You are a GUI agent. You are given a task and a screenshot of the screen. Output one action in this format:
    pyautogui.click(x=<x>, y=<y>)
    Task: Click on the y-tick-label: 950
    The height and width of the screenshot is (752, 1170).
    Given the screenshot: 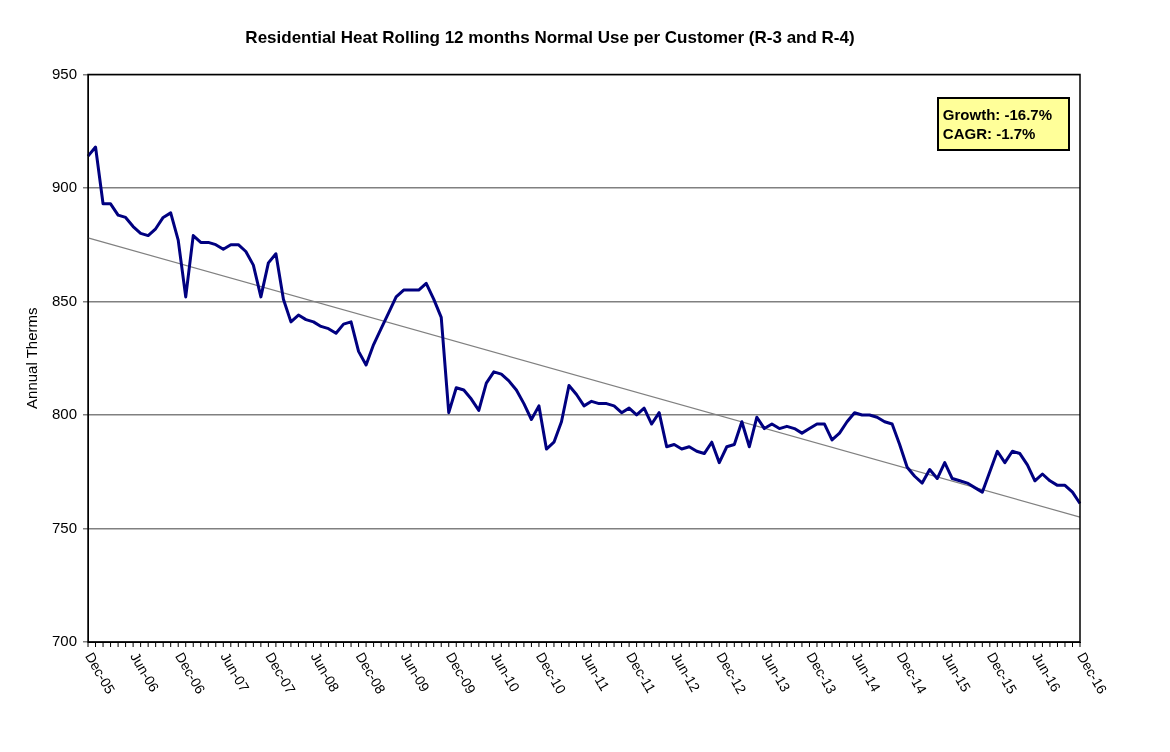 What is the action you would take?
    pyautogui.click(x=65, y=73)
    